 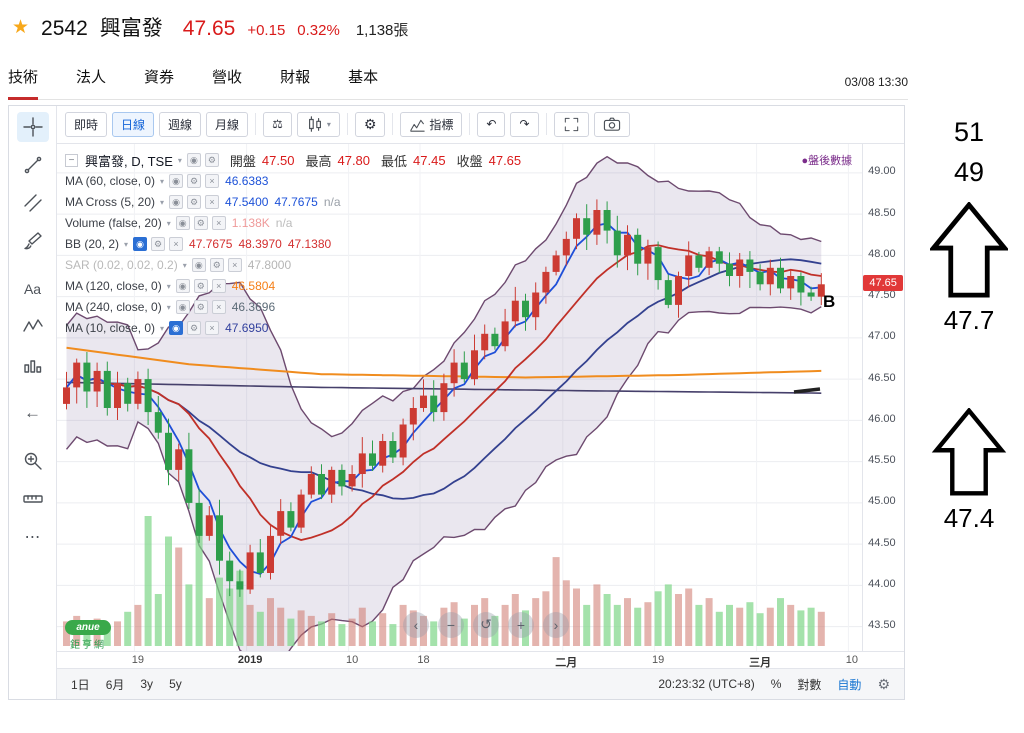 What do you see at coordinates (556, 624) in the screenshot?
I see `scroll-right-button: ›` at bounding box center [556, 624].